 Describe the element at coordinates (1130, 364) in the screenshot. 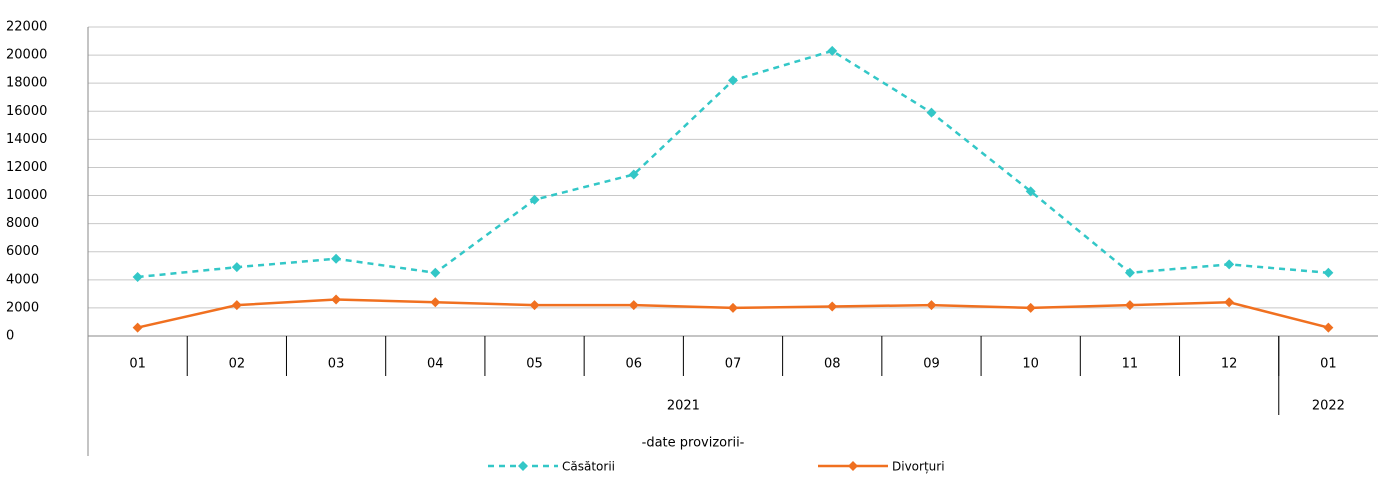

I see `x-tick-label: 11` at that location.